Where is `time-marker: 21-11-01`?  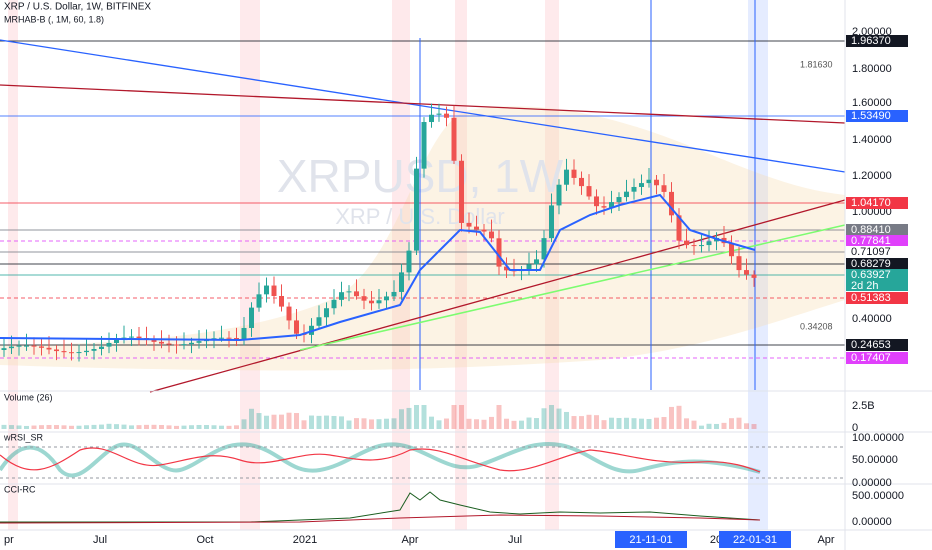
time-marker: 21-11-01 is located at coordinates (650, 540).